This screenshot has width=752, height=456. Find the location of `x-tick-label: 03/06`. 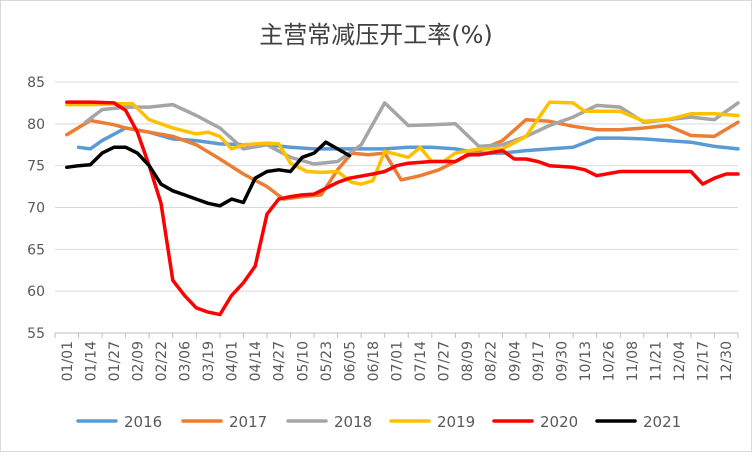

x-tick-label: 03/06 is located at coordinates (186, 361).